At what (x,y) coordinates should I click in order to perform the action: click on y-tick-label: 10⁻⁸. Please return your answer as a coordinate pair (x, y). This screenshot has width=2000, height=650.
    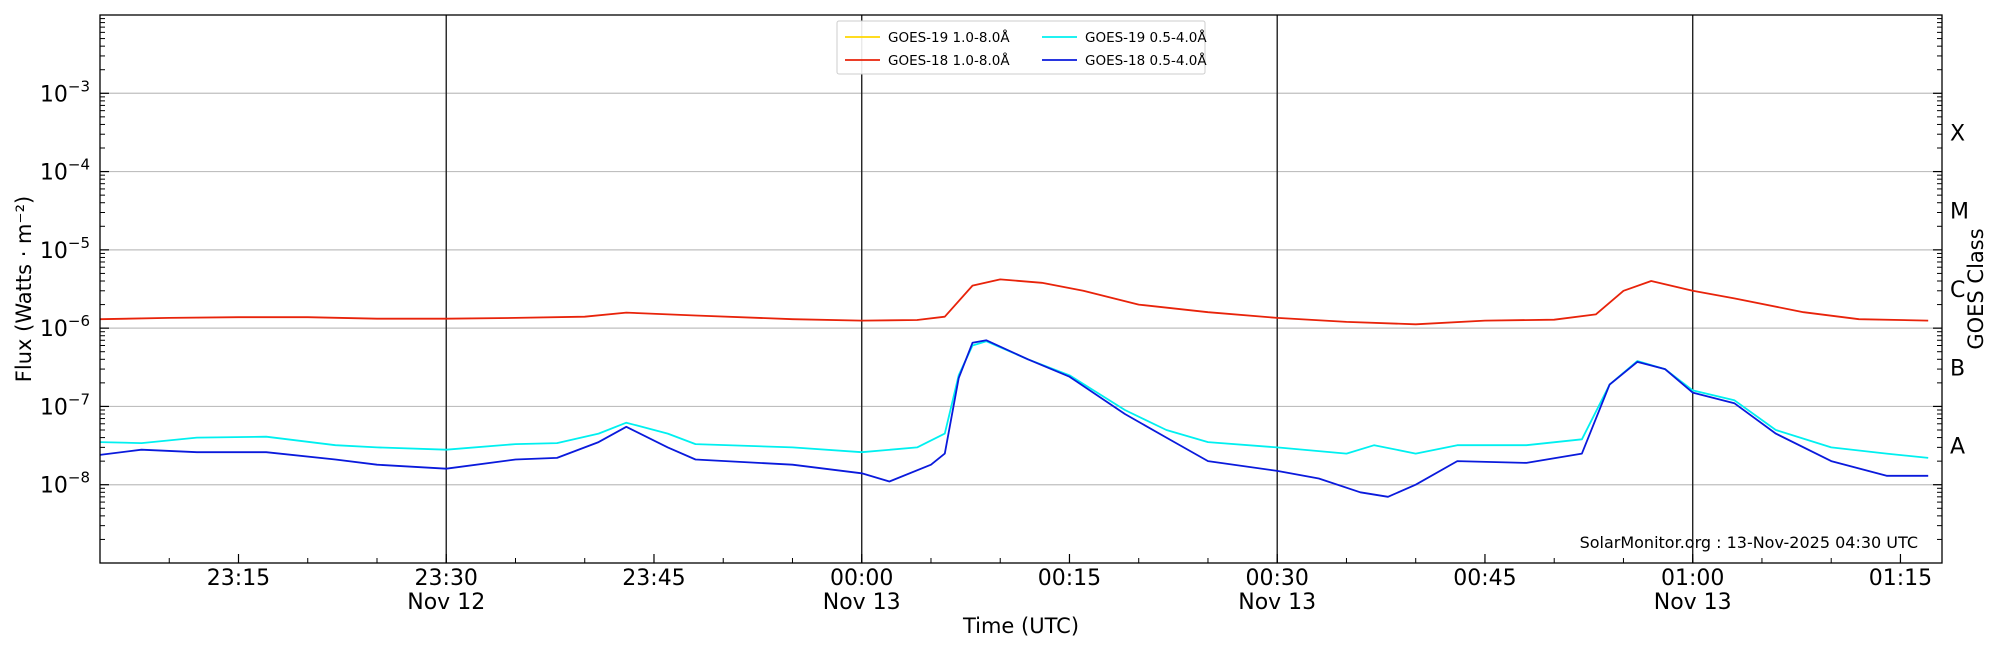
    Looking at the image, I should click on (65, 484).